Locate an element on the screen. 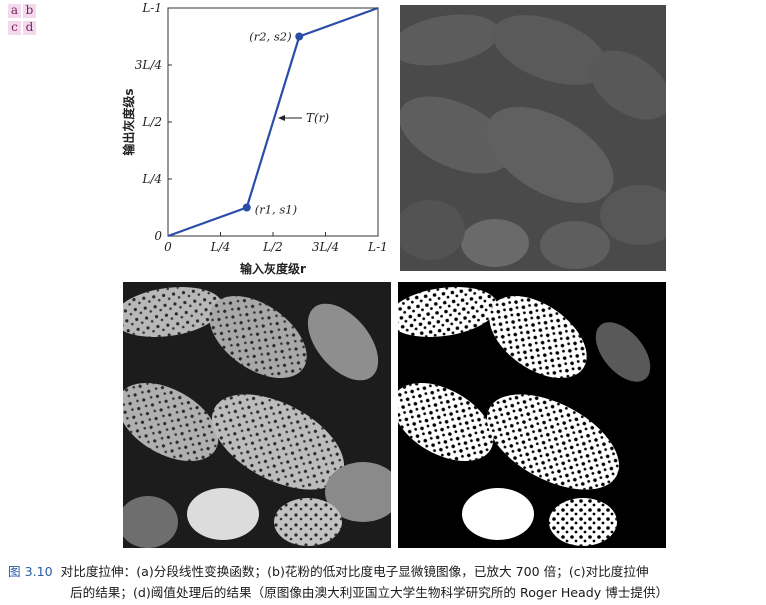 Image resolution: width=766 pixels, height=605 pixels. y-tick-label: L/4 is located at coordinates (151, 179).